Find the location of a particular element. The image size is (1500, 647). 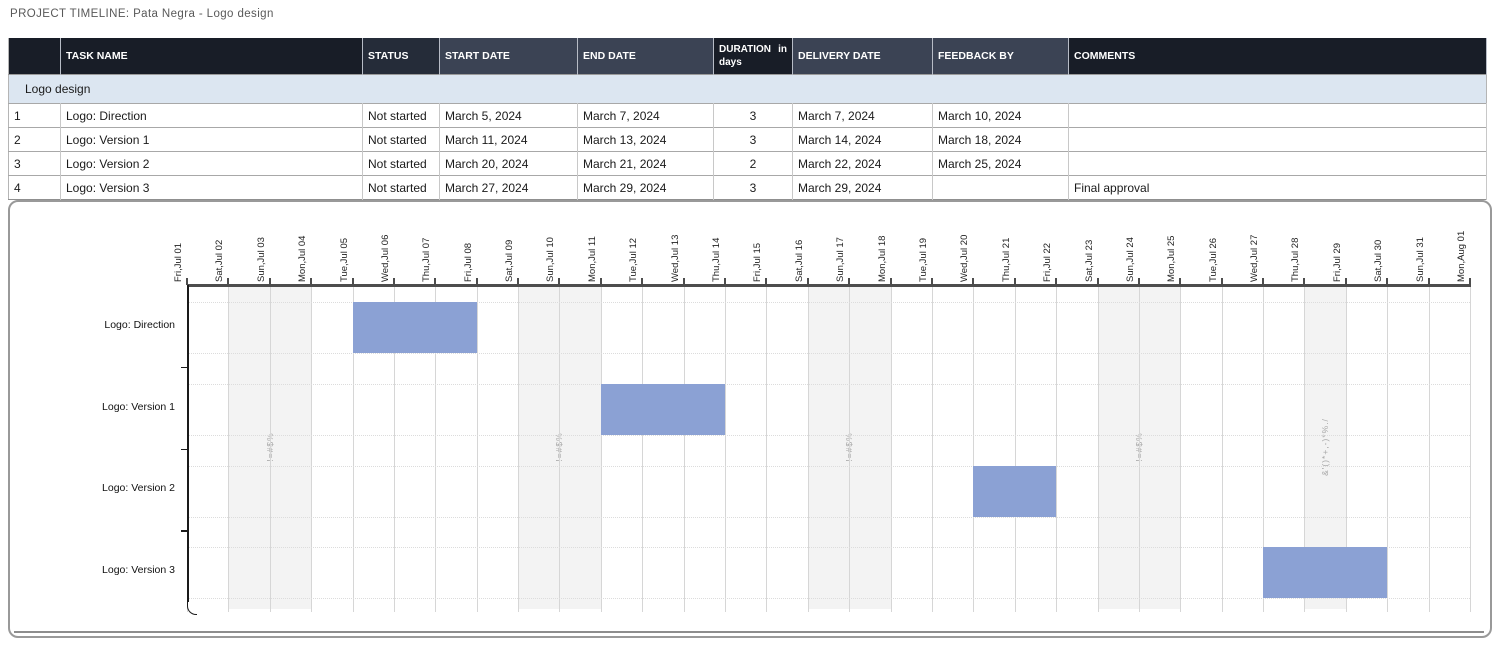

cell-feedback-by: March 25, 2024 is located at coordinates (1000, 163).